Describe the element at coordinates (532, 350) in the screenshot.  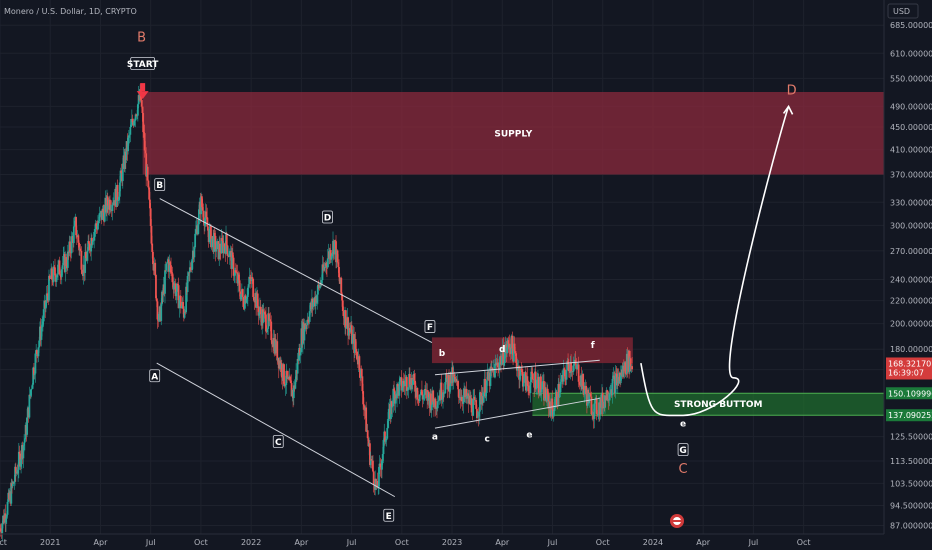
I see `zone-rect` at that location.